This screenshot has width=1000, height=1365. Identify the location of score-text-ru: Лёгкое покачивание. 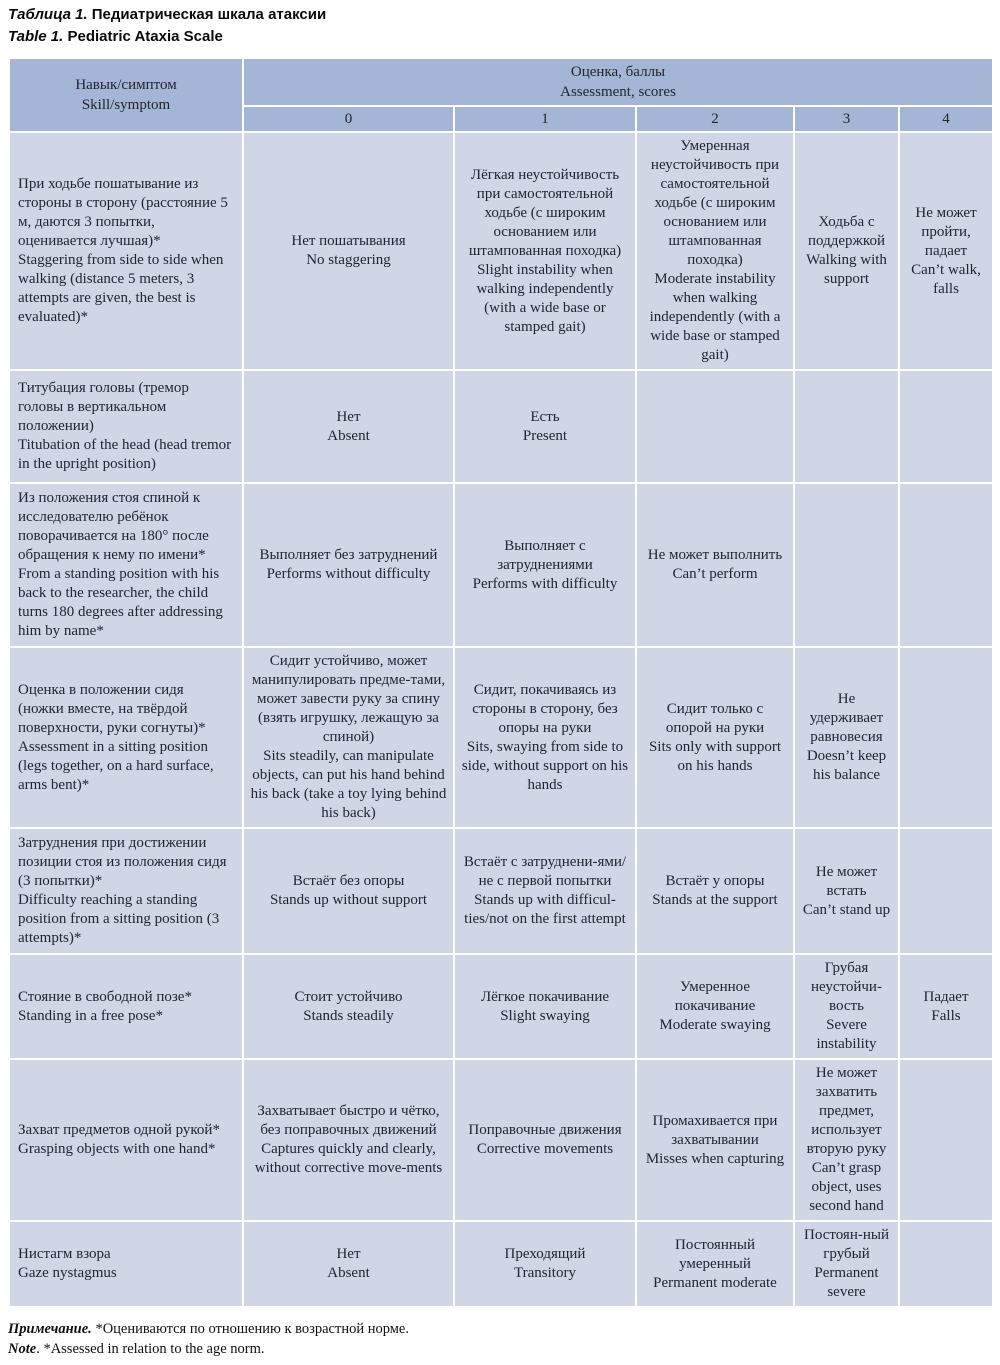
(545, 996).